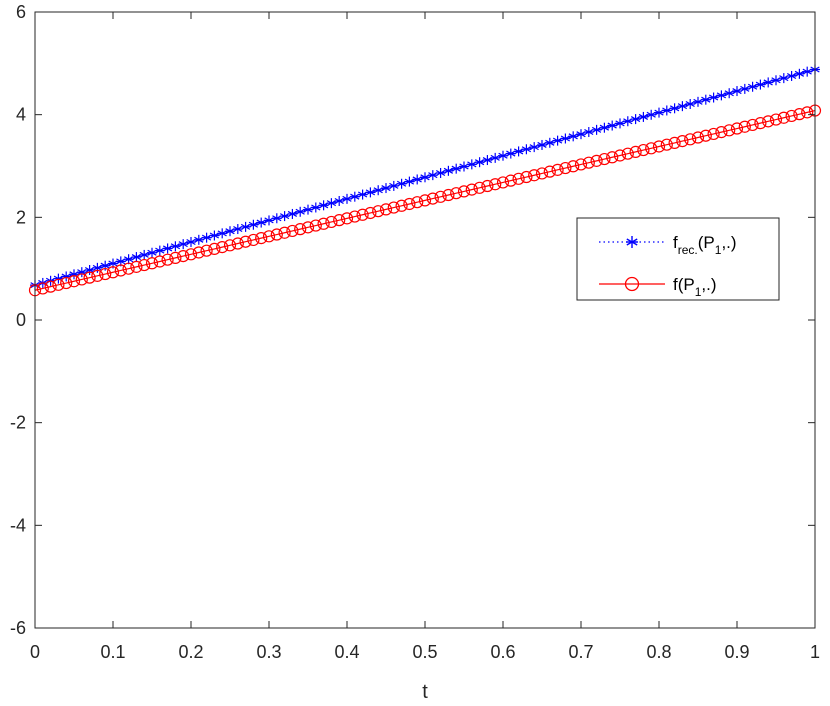 The width and height of the screenshot is (830, 706). I want to click on legend-label: f(P1,.), so click(695, 287).